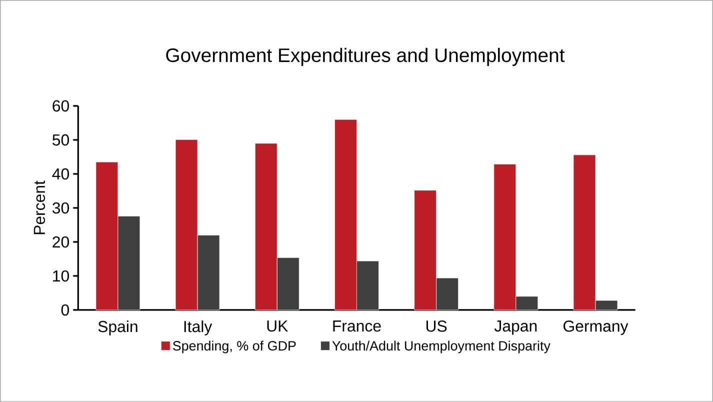 The height and width of the screenshot is (402, 713). I want to click on y-tick-label: 10, so click(61, 276).